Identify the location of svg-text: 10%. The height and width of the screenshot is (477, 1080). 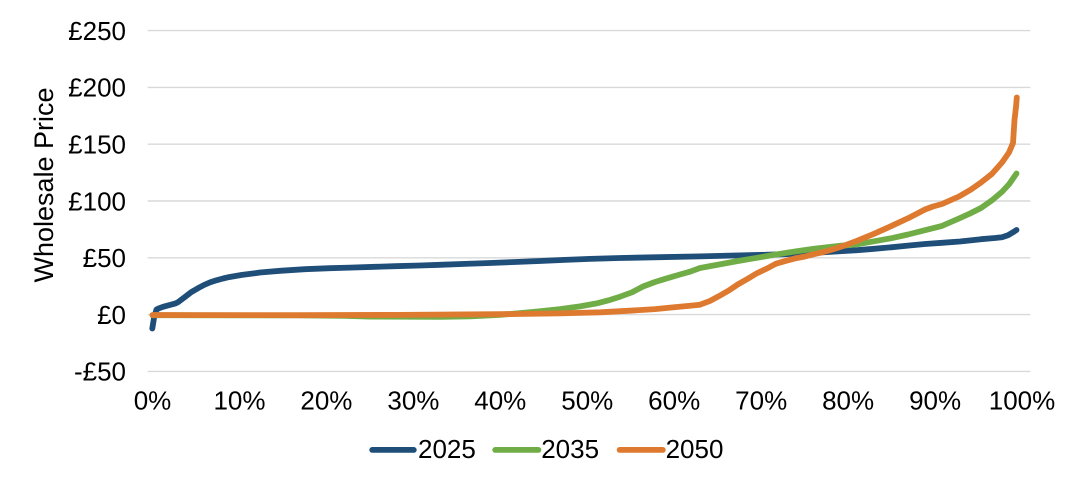
(239, 401).